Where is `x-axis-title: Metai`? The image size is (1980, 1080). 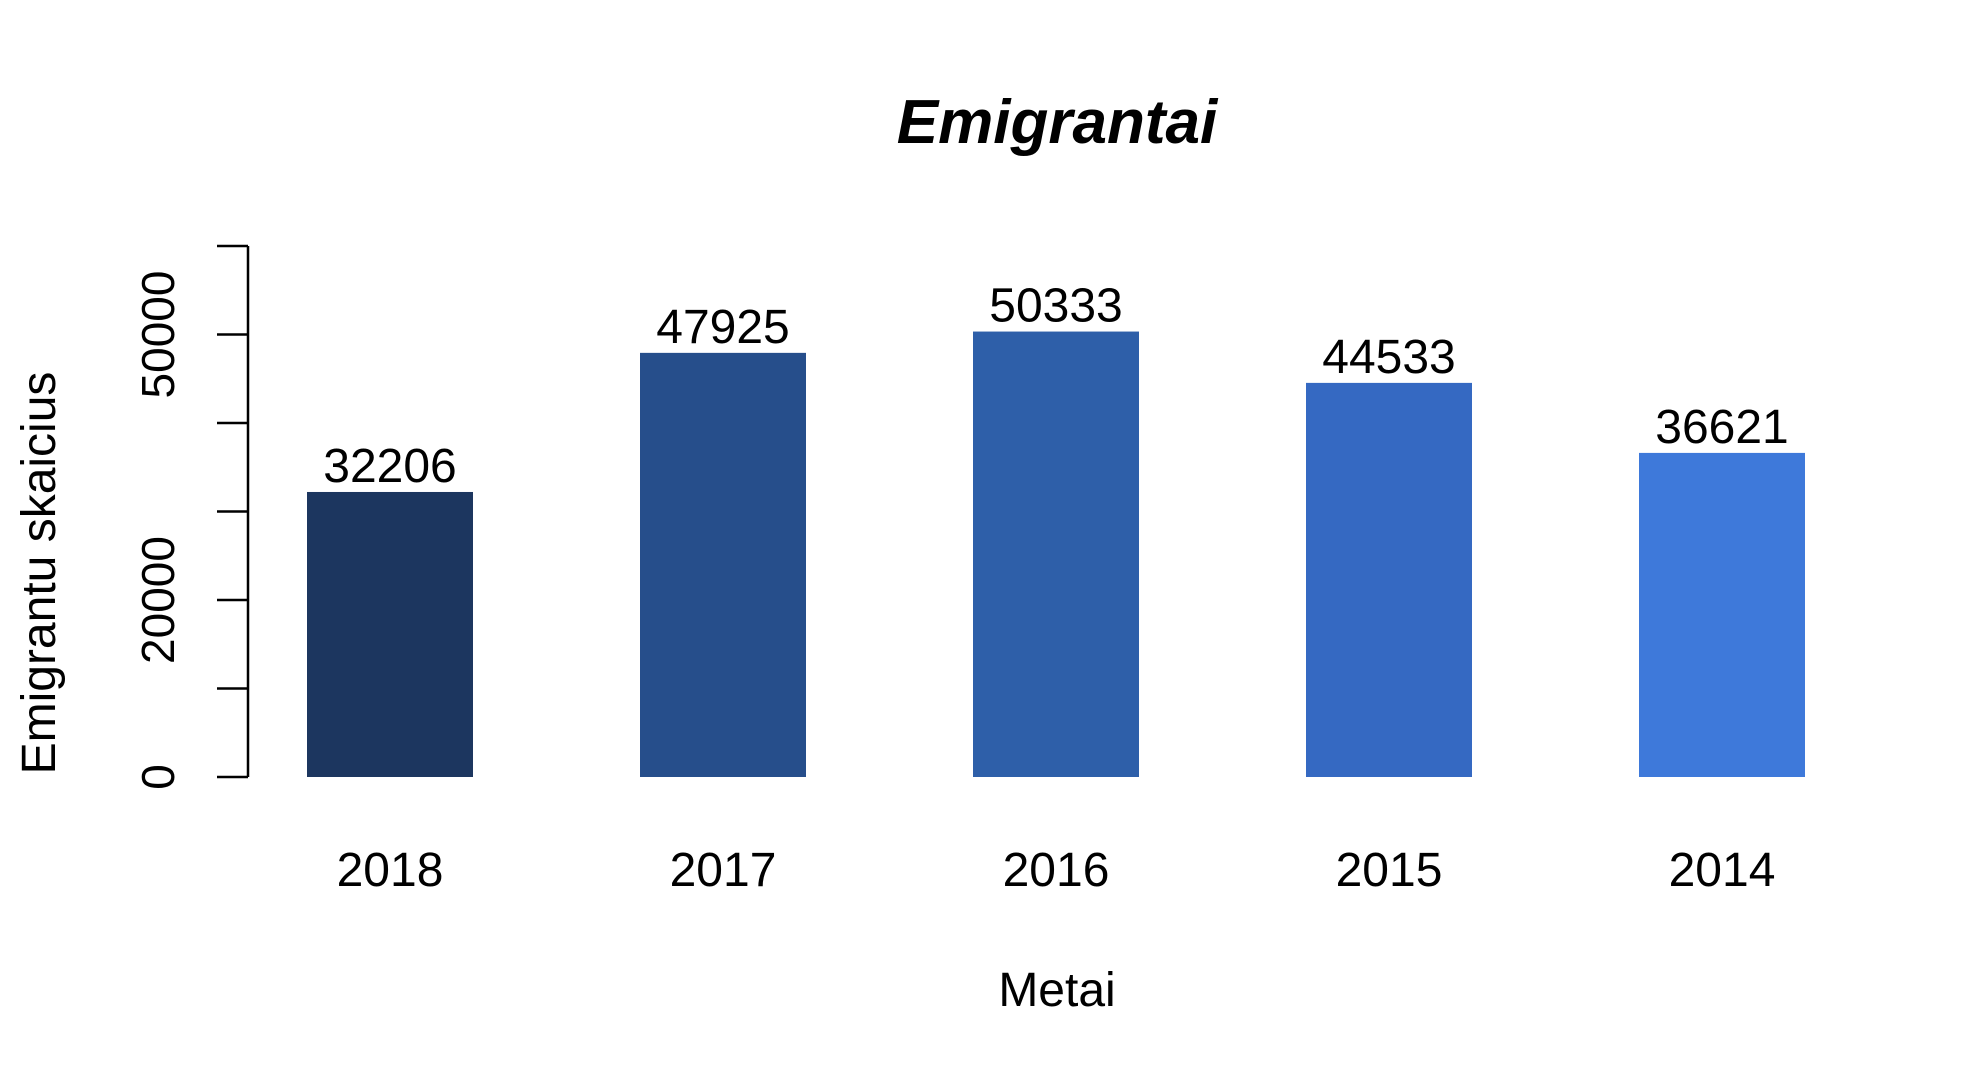
x-axis-title: Metai is located at coordinates (1056, 990).